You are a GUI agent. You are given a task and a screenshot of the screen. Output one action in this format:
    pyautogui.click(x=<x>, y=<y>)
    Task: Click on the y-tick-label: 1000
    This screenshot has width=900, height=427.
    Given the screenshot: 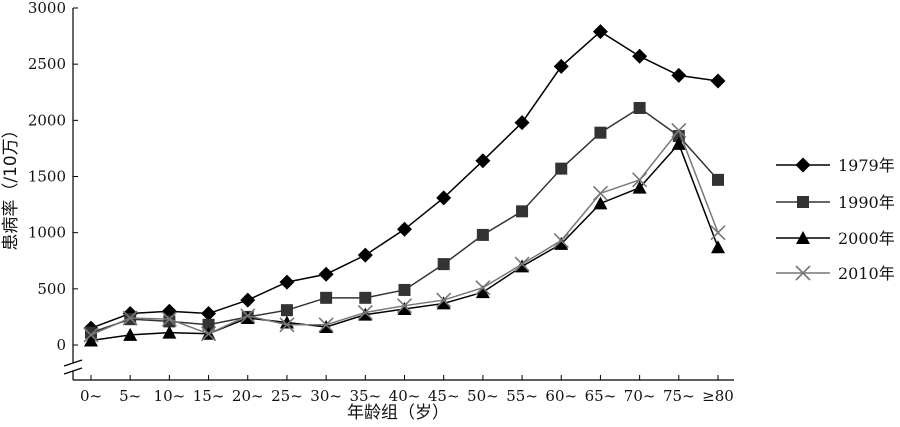 What is the action you would take?
    pyautogui.click(x=47, y=233)
    